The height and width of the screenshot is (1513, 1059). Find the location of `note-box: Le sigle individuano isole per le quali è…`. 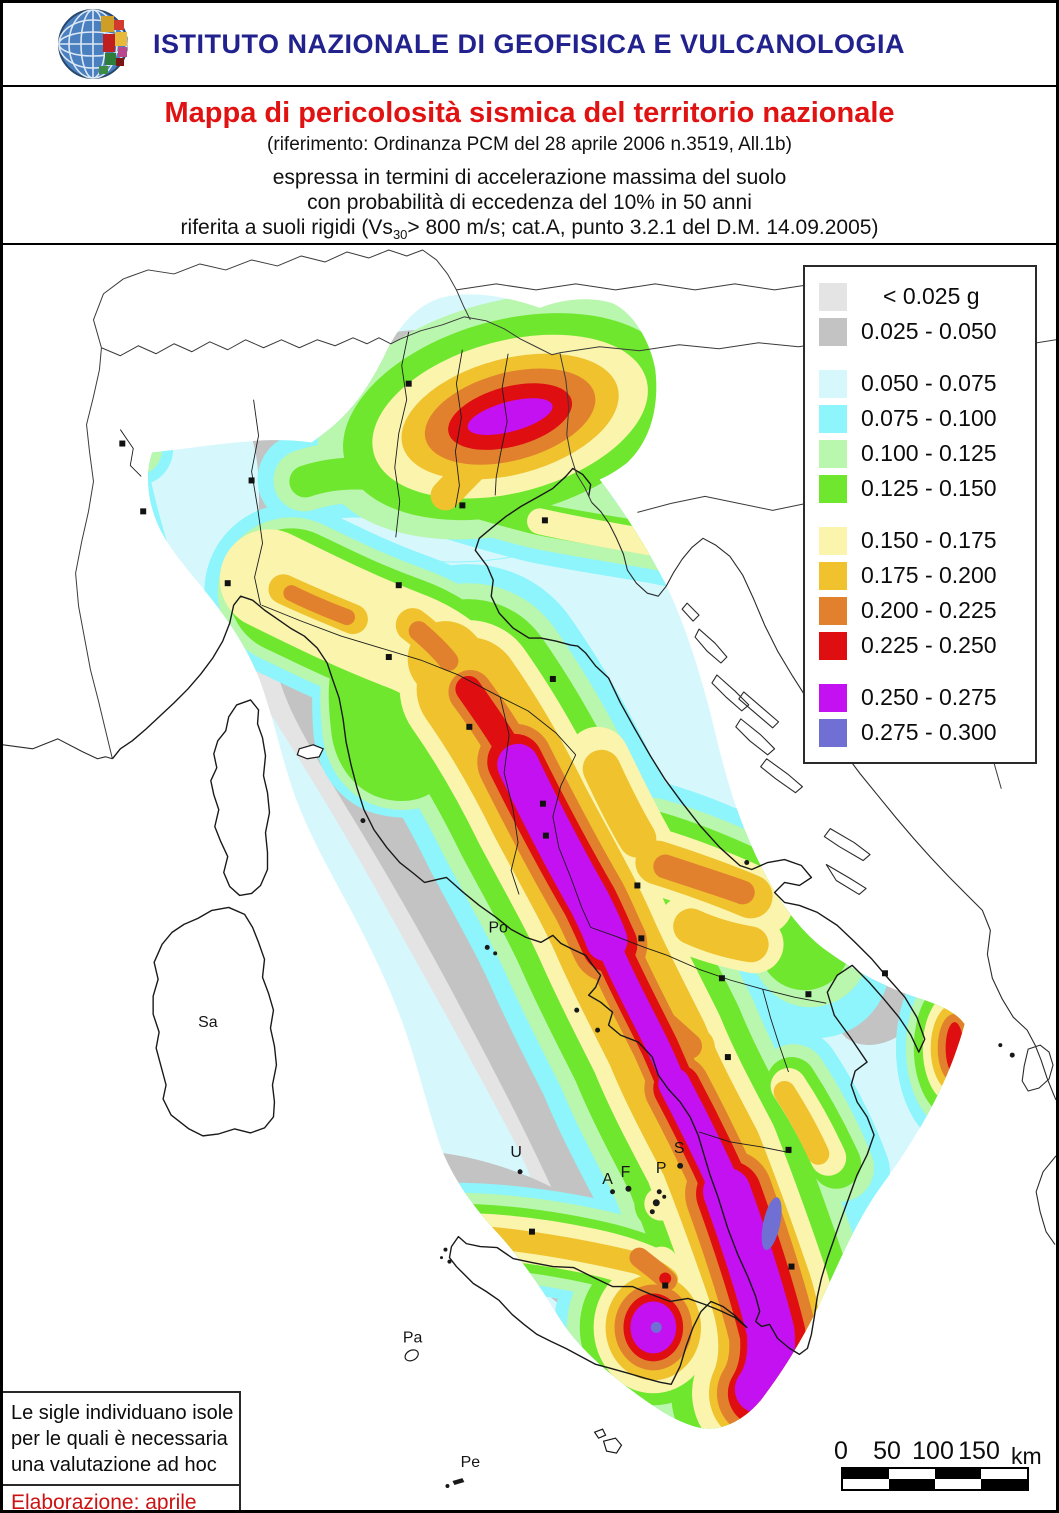

note-box: Le sigle individuano isole per le quali è… is located at coordinates (122, 1452).